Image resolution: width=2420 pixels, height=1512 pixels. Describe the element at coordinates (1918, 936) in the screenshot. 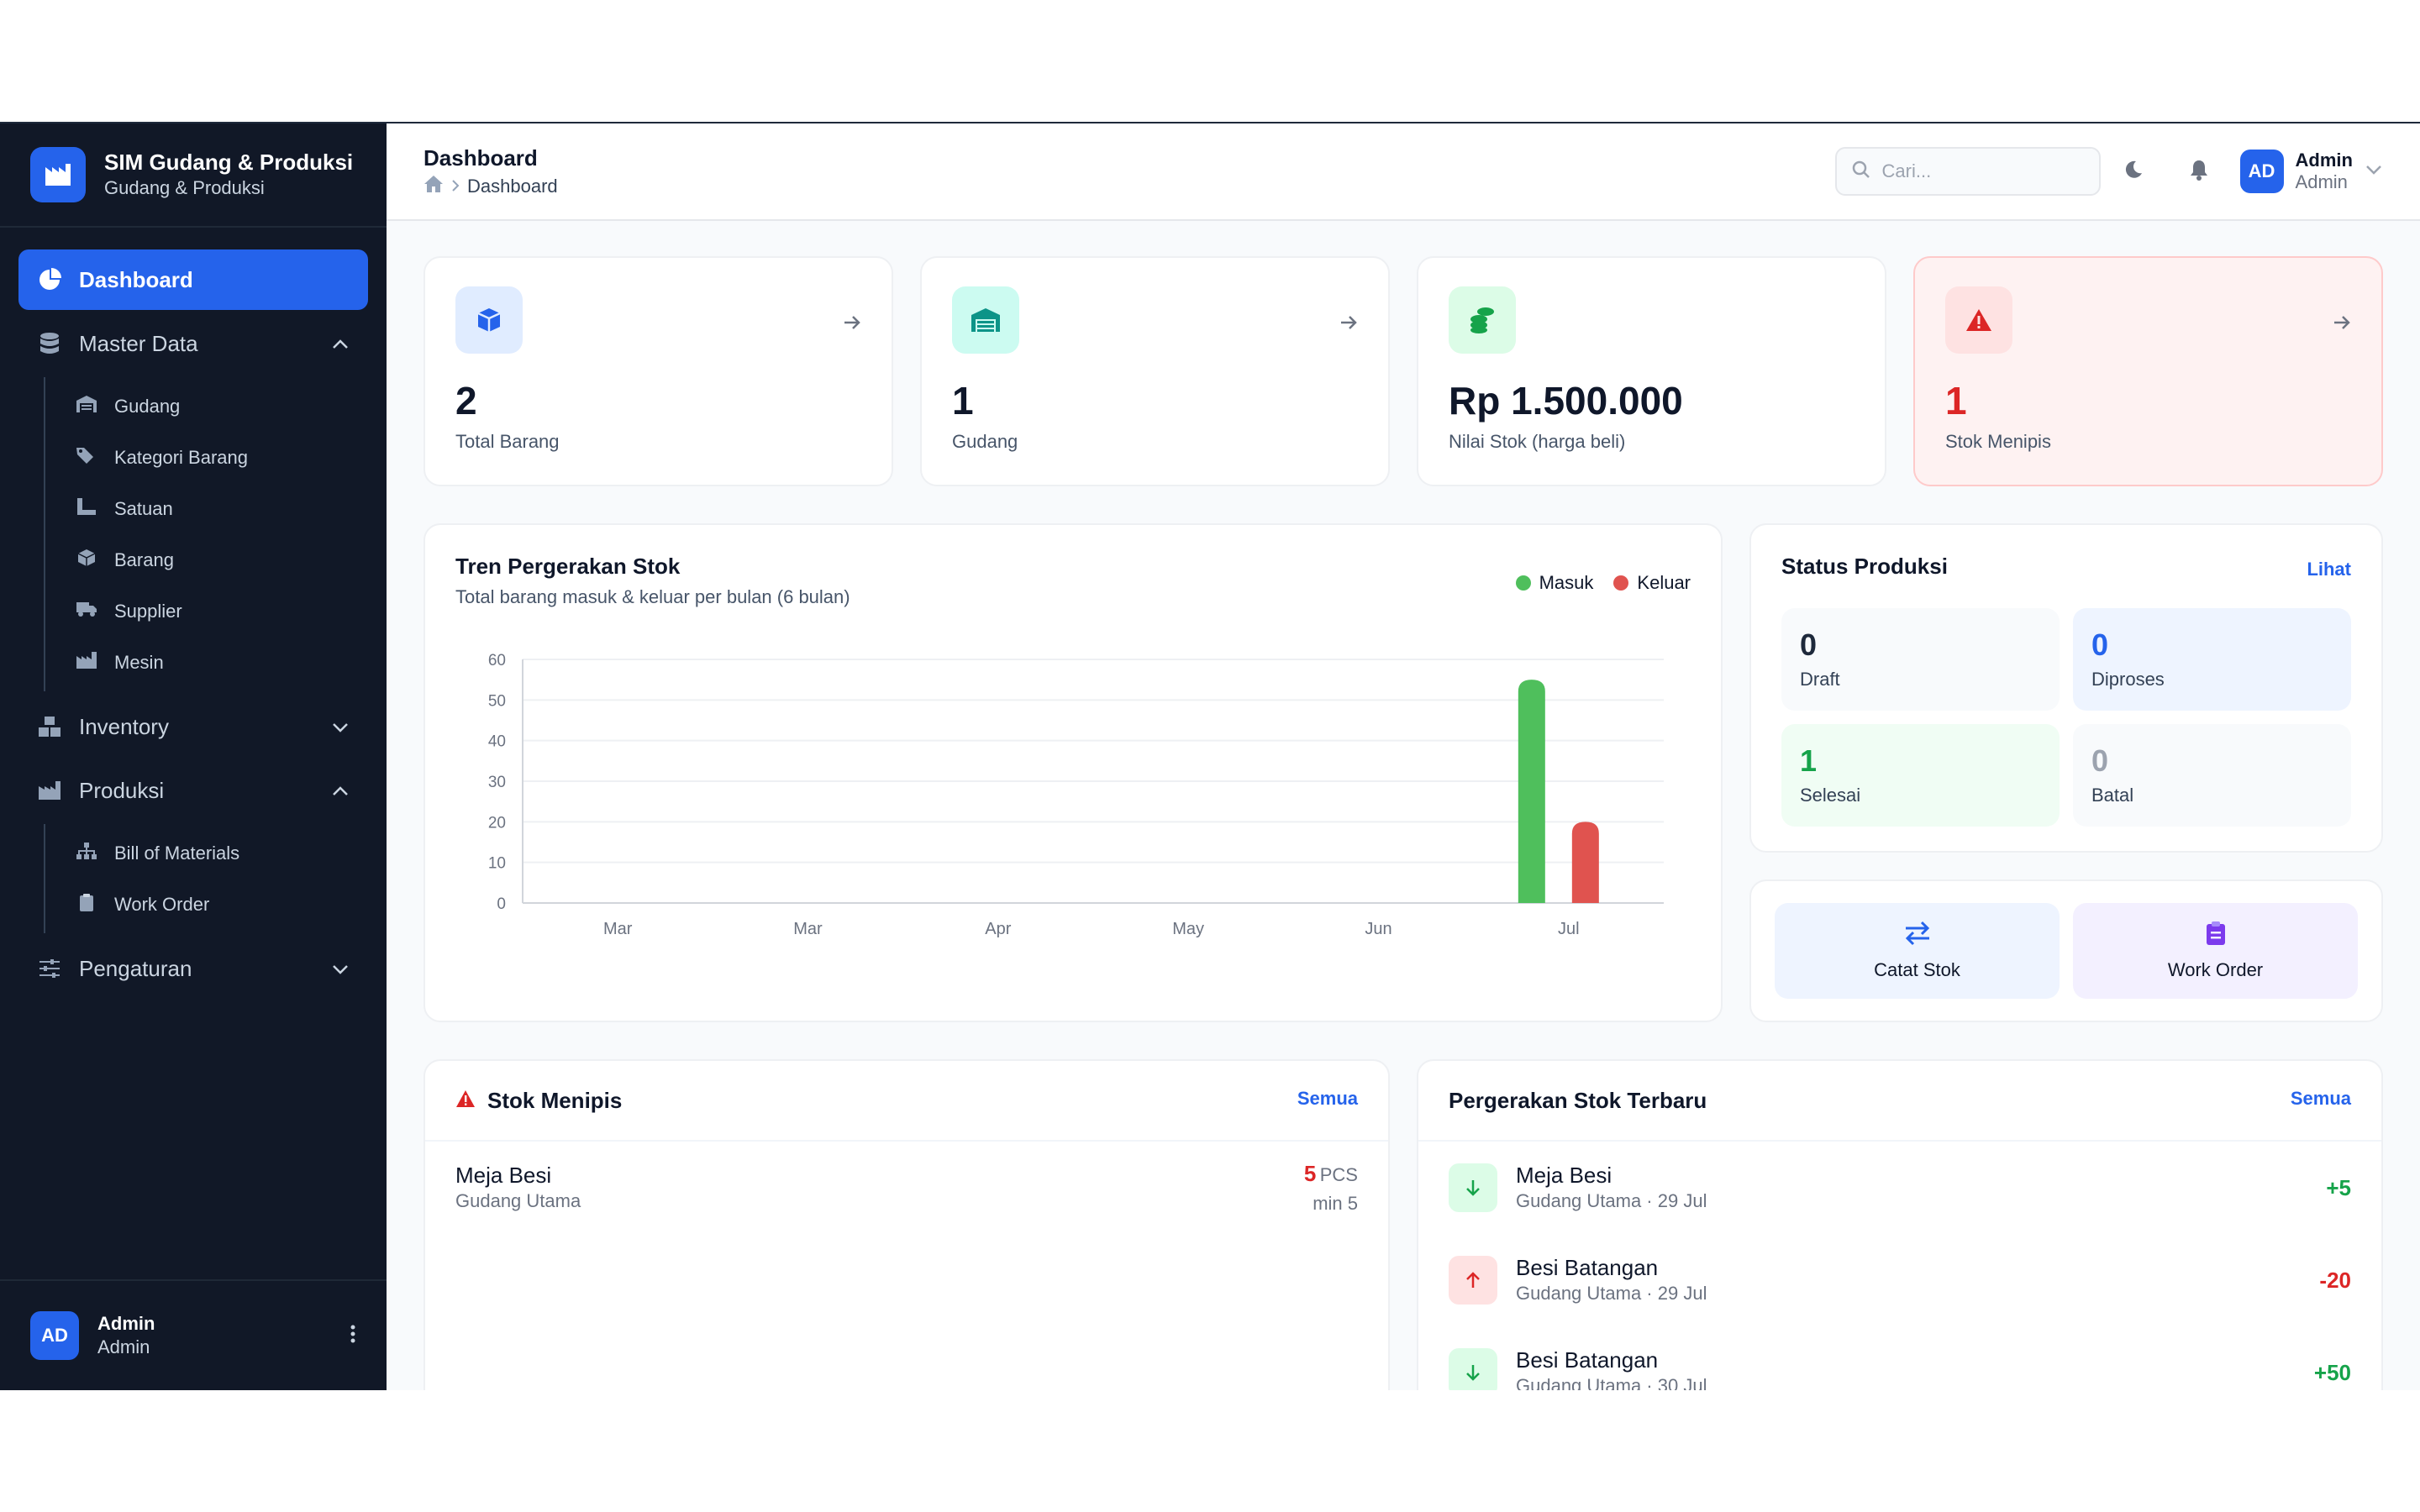

I see `exchange-icon` at that location.